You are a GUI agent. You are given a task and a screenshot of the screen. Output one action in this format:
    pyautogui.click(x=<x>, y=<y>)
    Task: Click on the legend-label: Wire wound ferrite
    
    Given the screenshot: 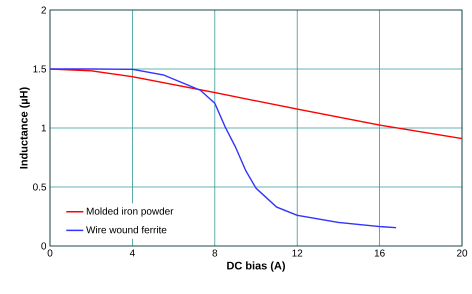 What is the action you would take?
    pyautogui.click(x=126, y=230)
    